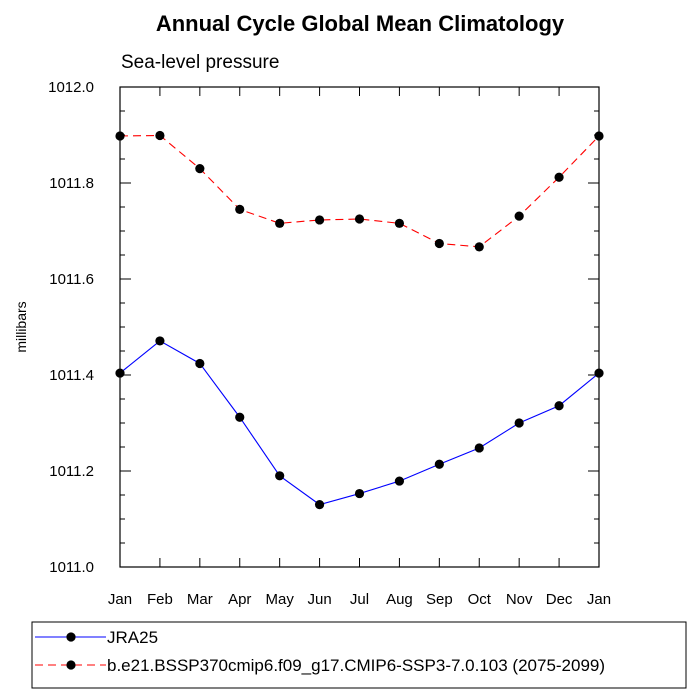 The image size is (700, 700). I want to click on x-tick-label: Nov, so click(519, 599).